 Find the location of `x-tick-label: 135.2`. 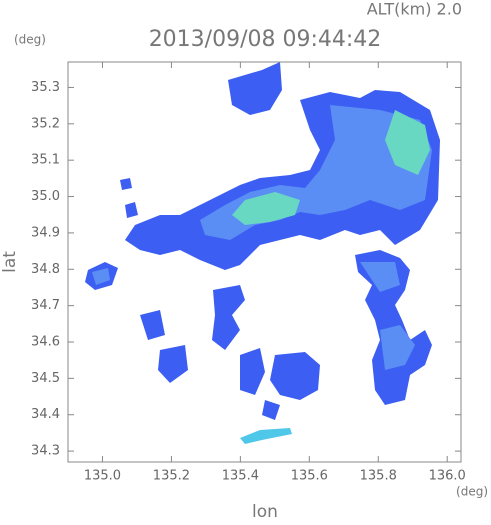

x-tick-label: 135.2 is located at coordinates (171, 476).